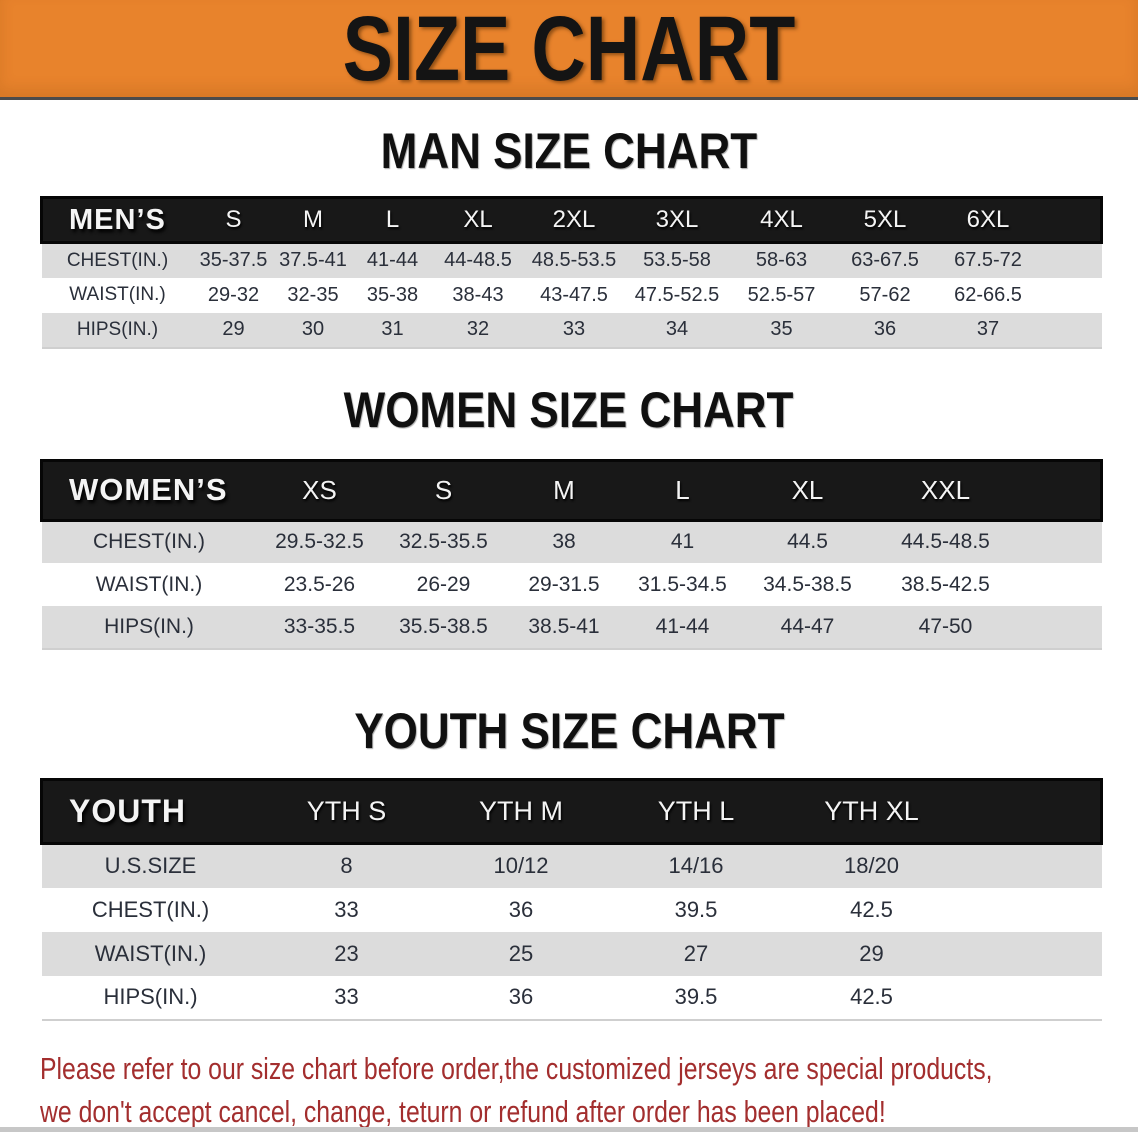 The image size is (1138, 1133). I want to click on size-value-cell: 48.5-53.5, so click(574, 260).